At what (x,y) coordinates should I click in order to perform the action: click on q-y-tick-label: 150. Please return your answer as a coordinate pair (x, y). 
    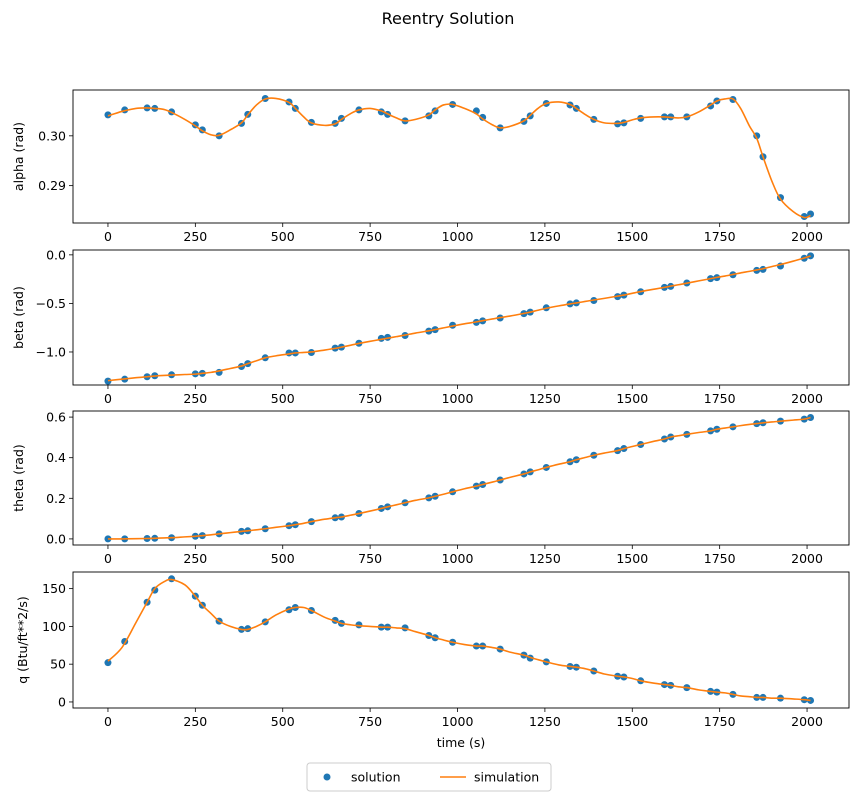
    Looking at the image, I should click on (54, 588).